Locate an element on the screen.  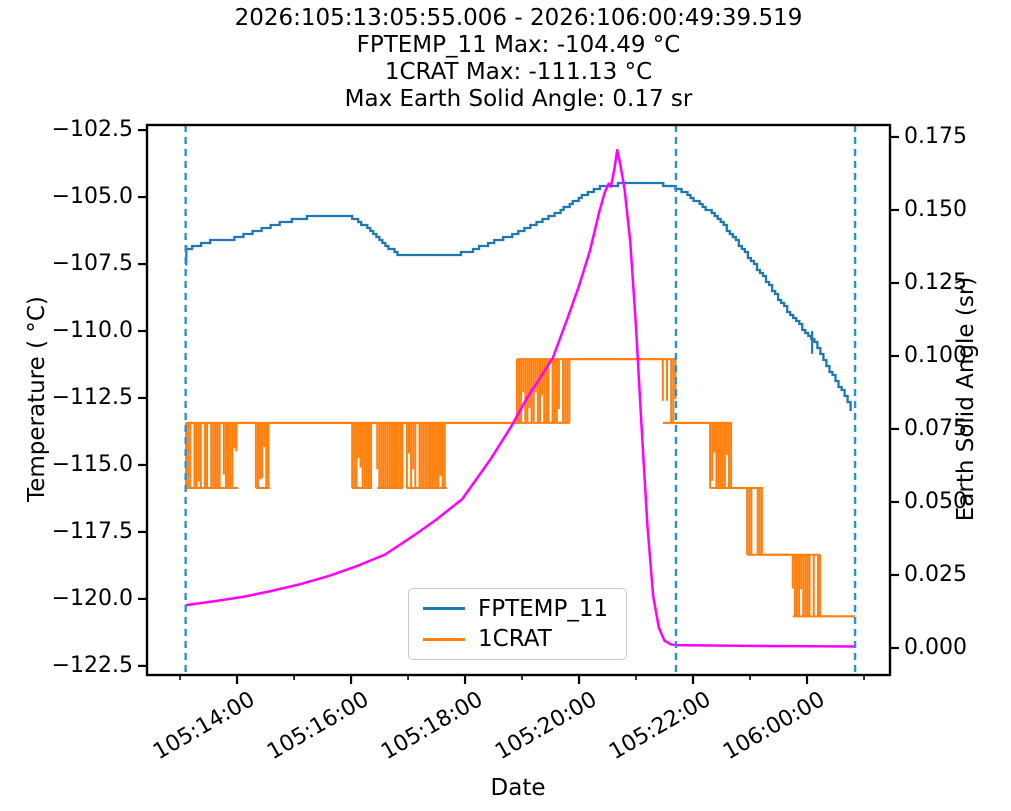
y-tick-label-right: 0.175 is located at coordinates (935, 136).